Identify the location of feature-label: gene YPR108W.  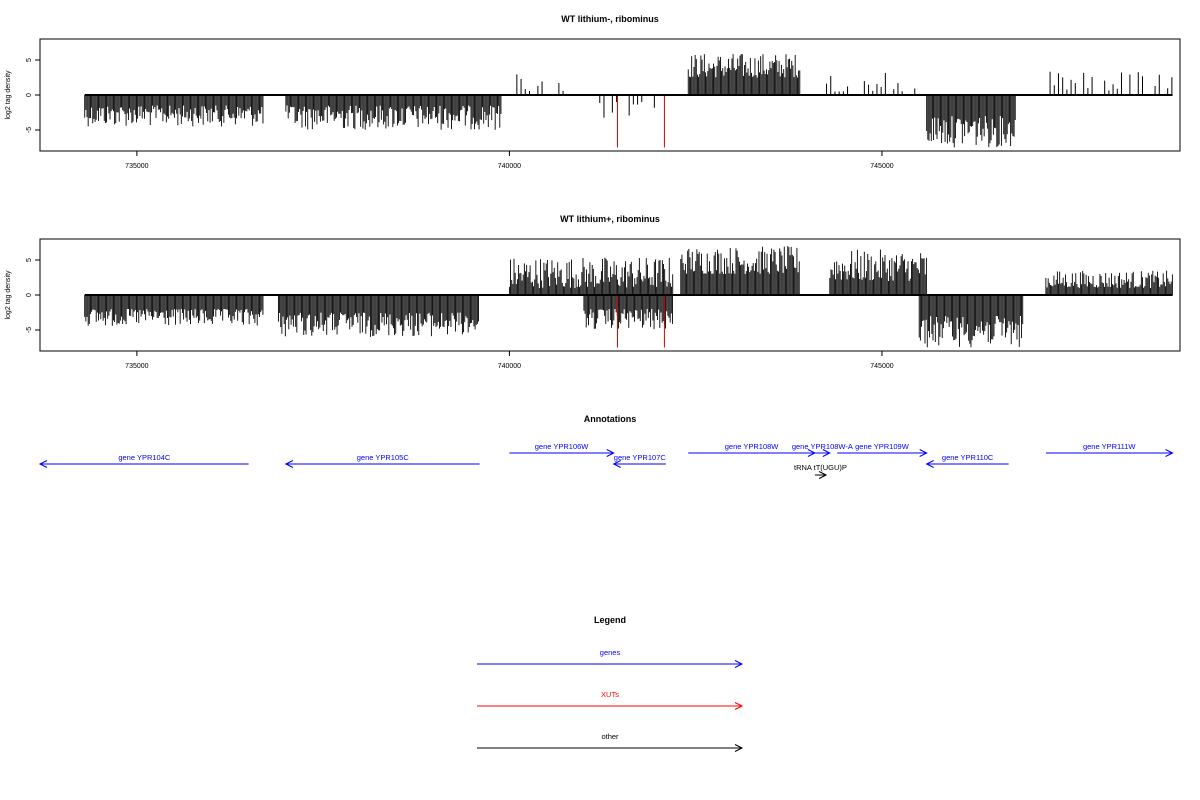
(752, 446).